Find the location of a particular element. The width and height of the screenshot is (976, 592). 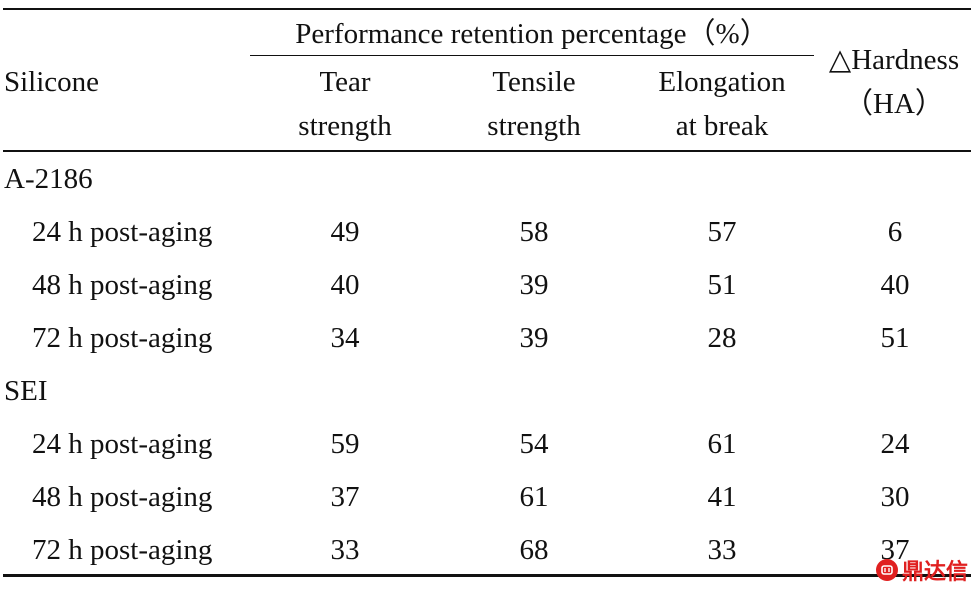

cell-tear: 33 is located at coordinates (345, 550).